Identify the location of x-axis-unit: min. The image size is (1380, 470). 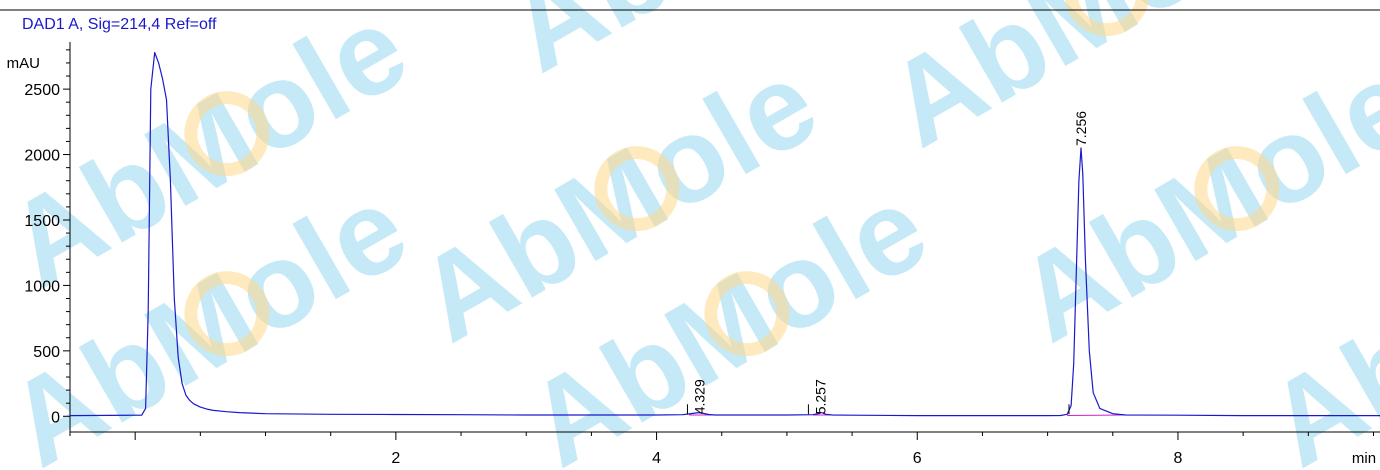
(1364, 458).